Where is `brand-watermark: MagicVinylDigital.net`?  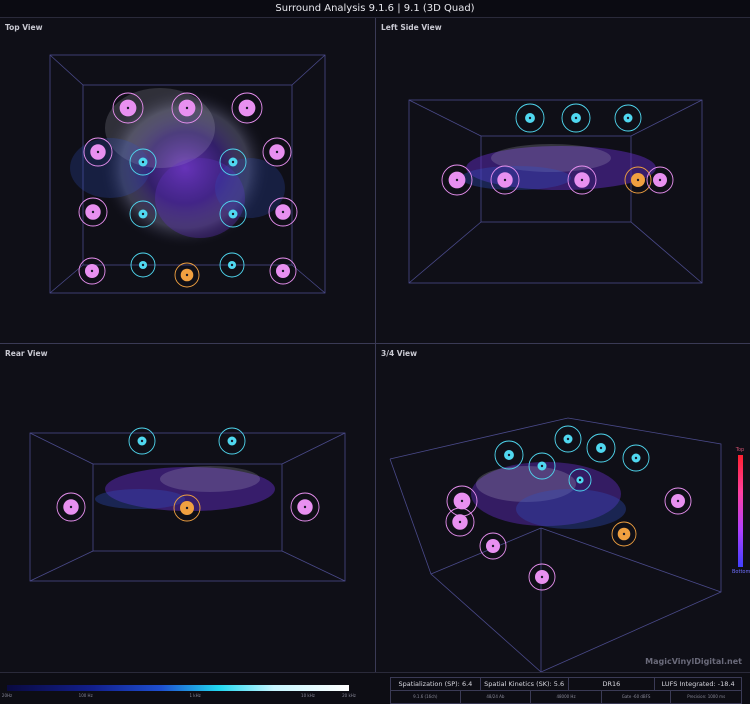
brand-watermark: MagicVinylDigital.net is located at coordinates (693, 661).